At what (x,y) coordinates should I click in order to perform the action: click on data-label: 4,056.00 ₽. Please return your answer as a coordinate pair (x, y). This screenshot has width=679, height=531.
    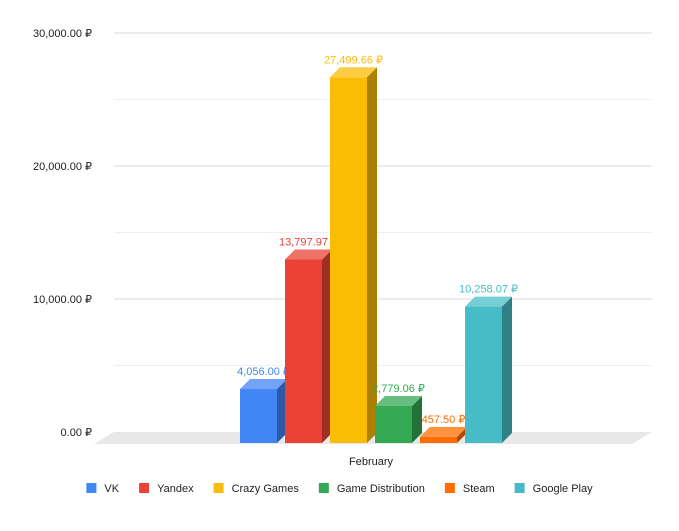
    Looking at the image, I should click on (263, 372).